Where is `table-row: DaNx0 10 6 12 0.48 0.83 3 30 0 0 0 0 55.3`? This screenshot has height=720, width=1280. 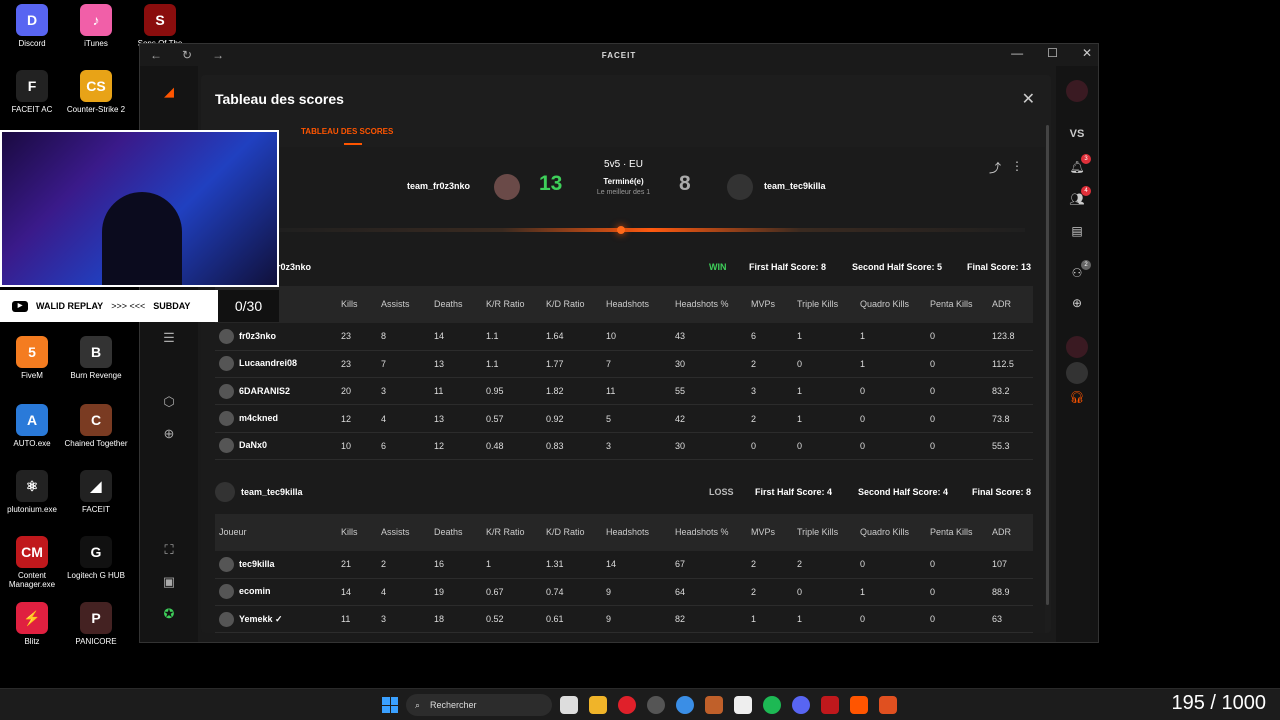 table-row: DaNx0 10 6 12 0.48 0.83 3 30 0 0 0 0 55.3 is located at coordinates (624, 446).